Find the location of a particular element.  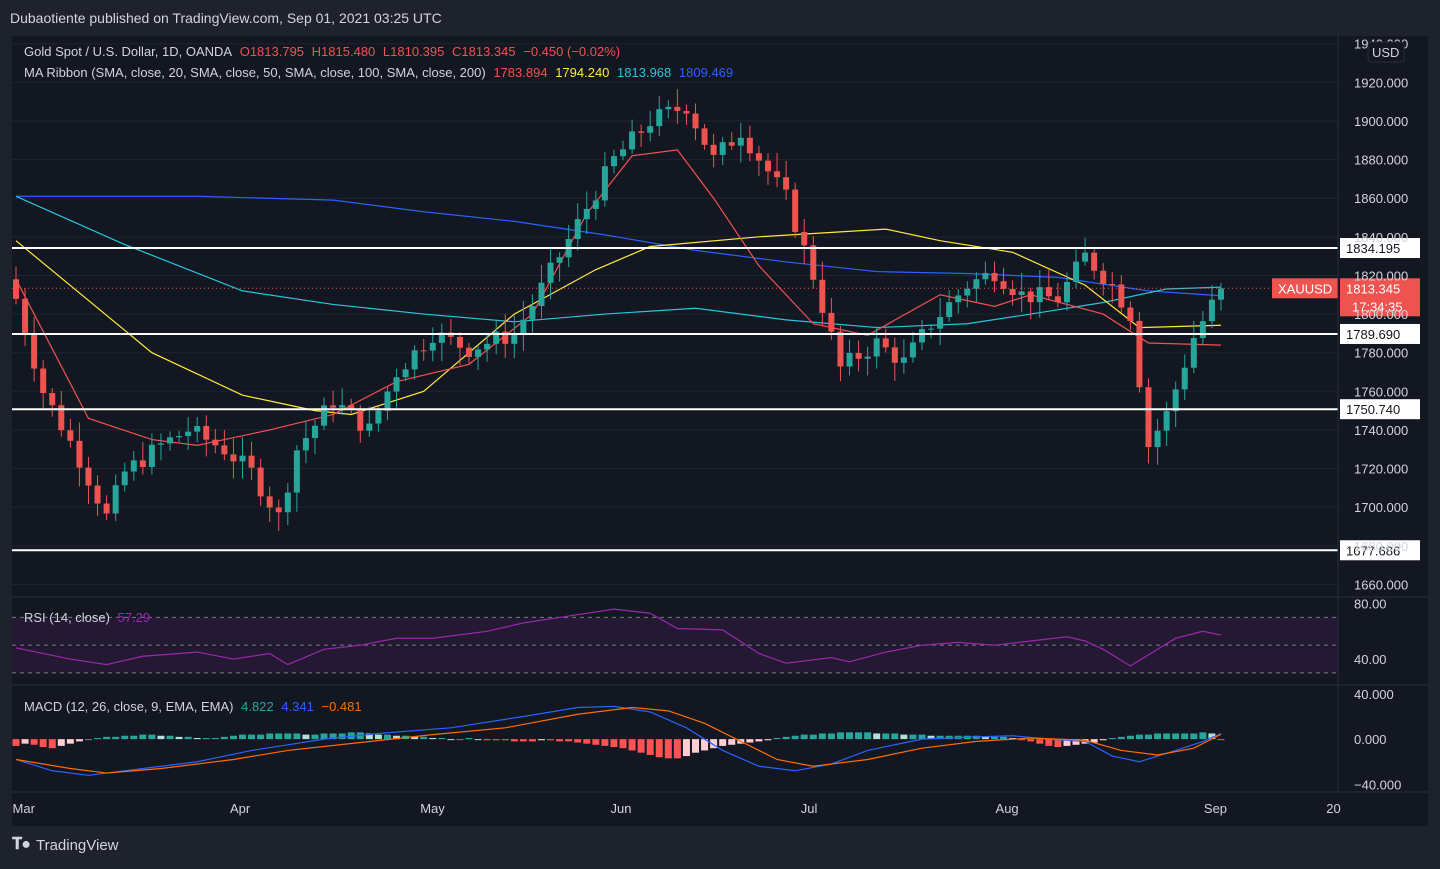

macd-line is located at coordinates (618, 740).